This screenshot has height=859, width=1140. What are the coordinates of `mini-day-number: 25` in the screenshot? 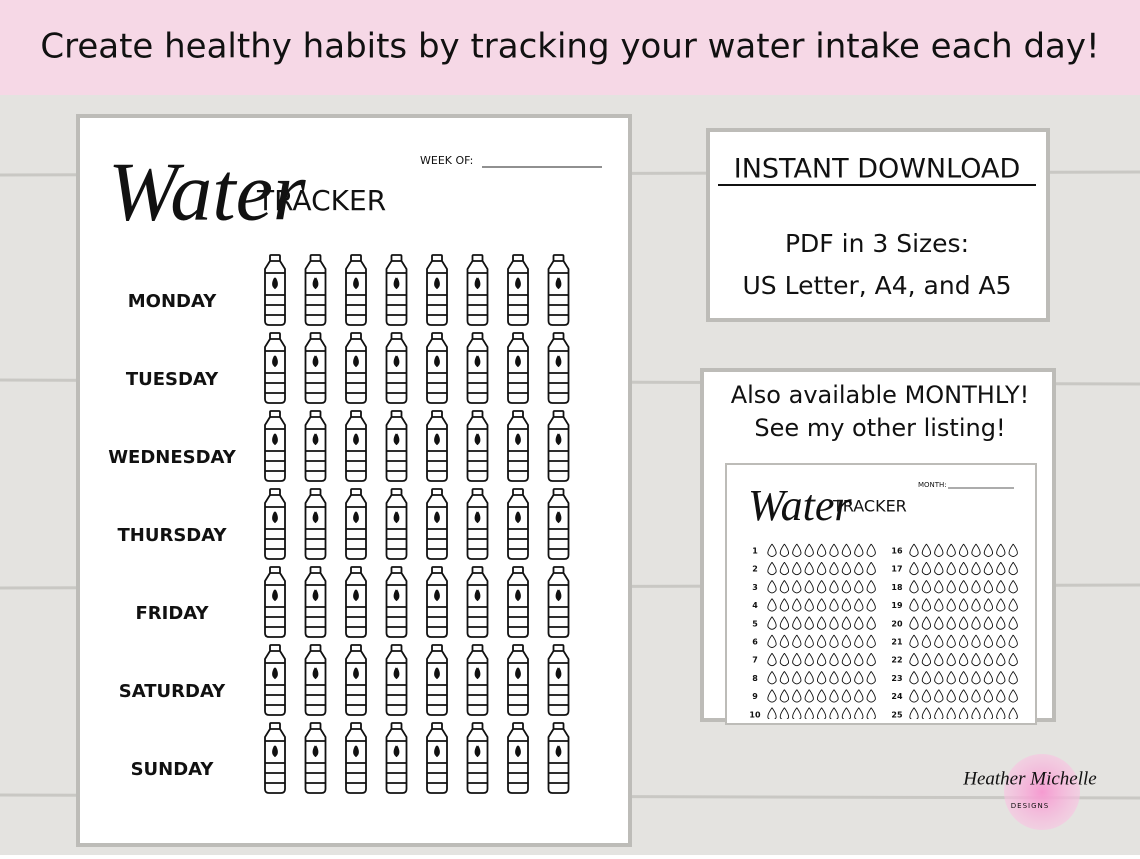 It's located at (897, 714).